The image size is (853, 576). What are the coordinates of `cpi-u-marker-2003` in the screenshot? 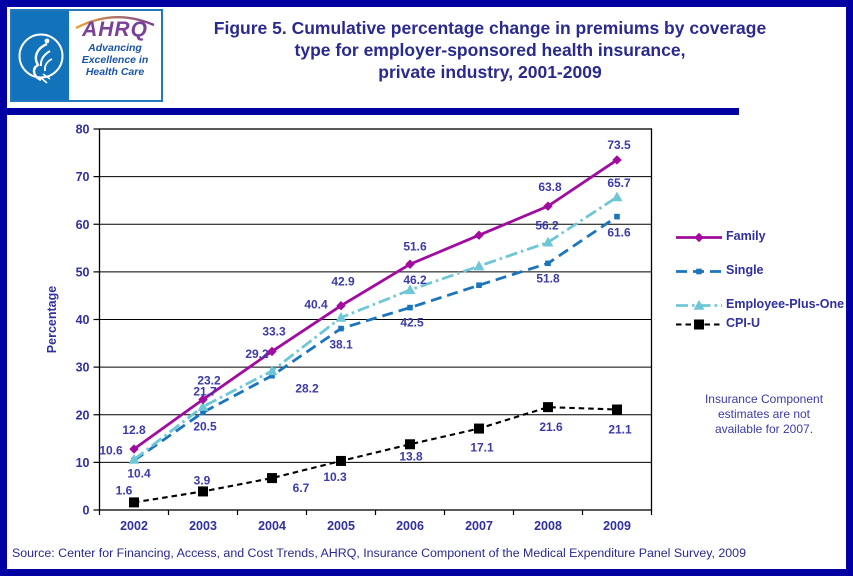 It's located at (203, 491).